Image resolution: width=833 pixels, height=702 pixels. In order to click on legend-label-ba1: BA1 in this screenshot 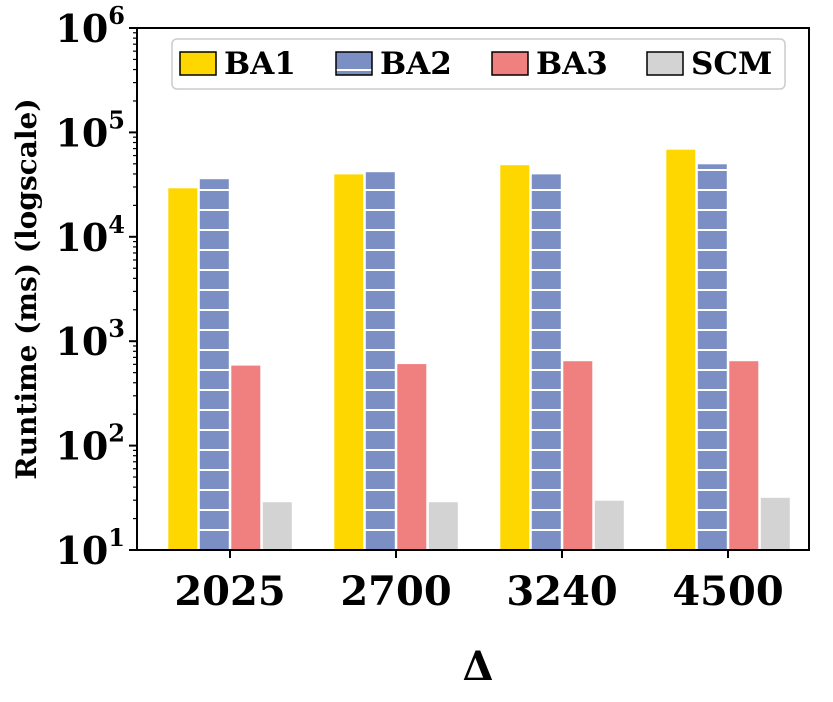, I will do `click(260, 64)`.